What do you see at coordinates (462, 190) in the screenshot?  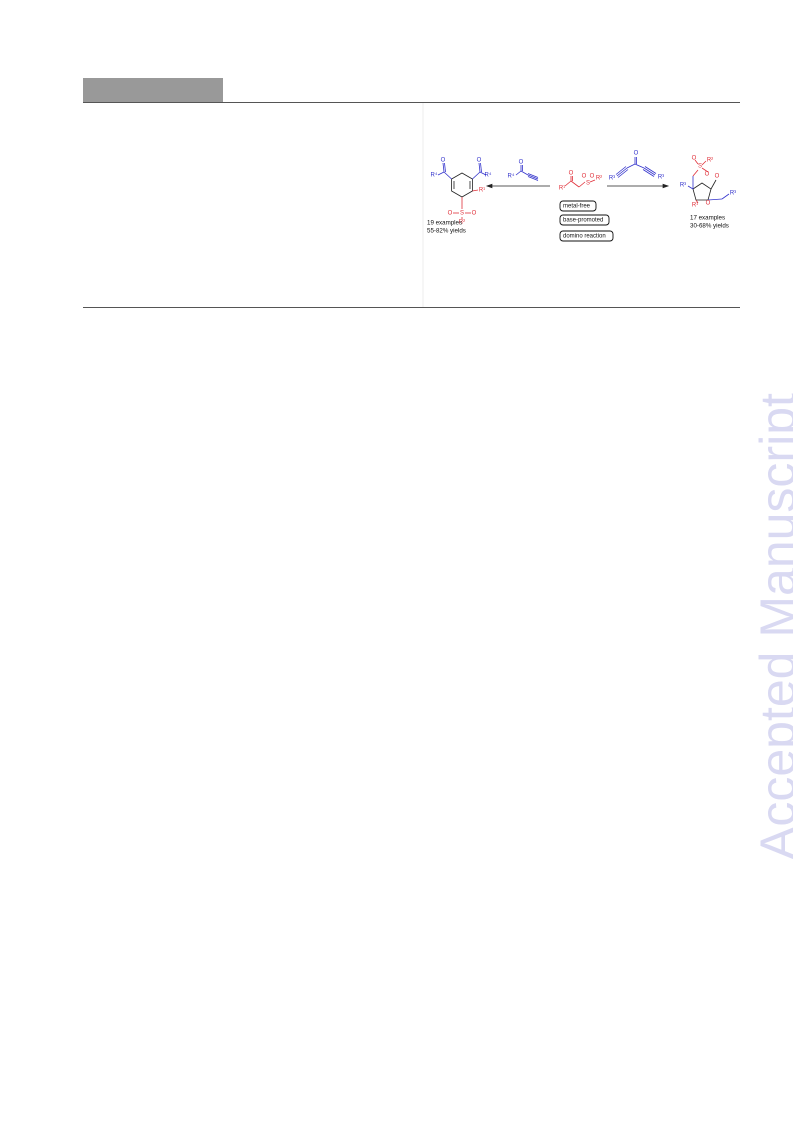 I see `left-product-bonds` at bounding box center [462, 190].